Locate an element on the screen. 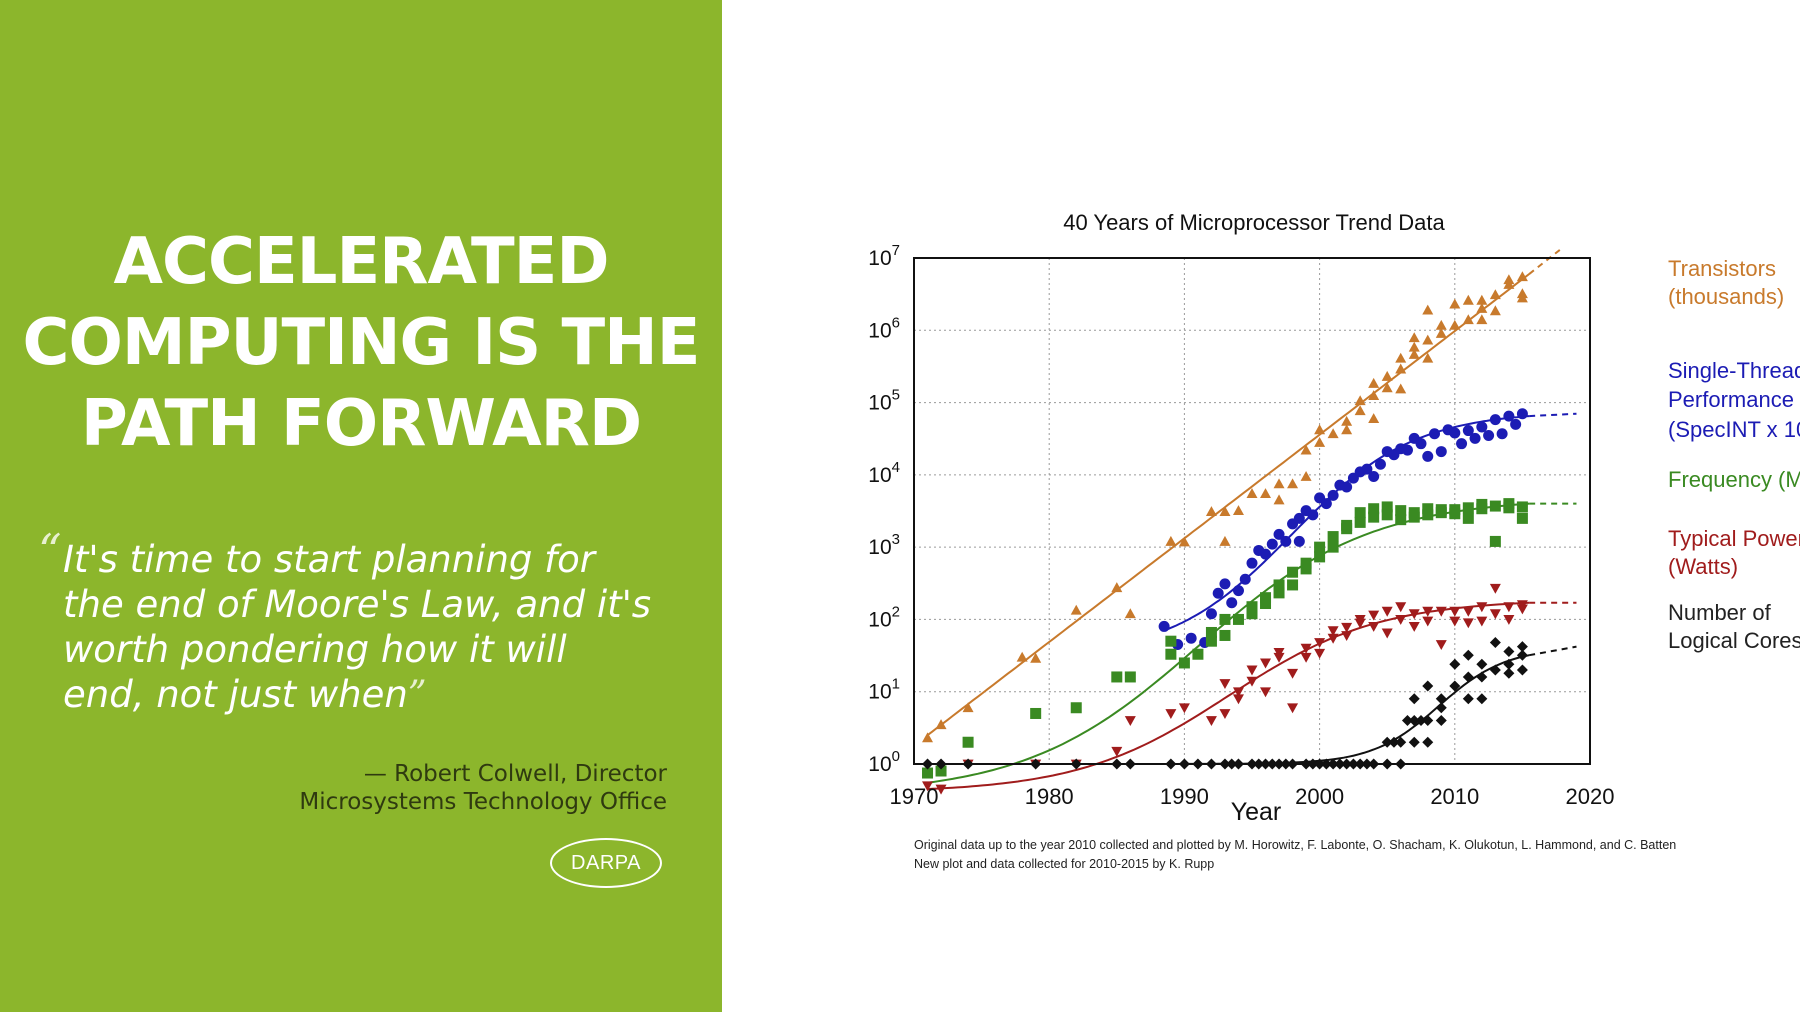  legend-label-transistors: Transistors is located at coordinates (1722, 268).